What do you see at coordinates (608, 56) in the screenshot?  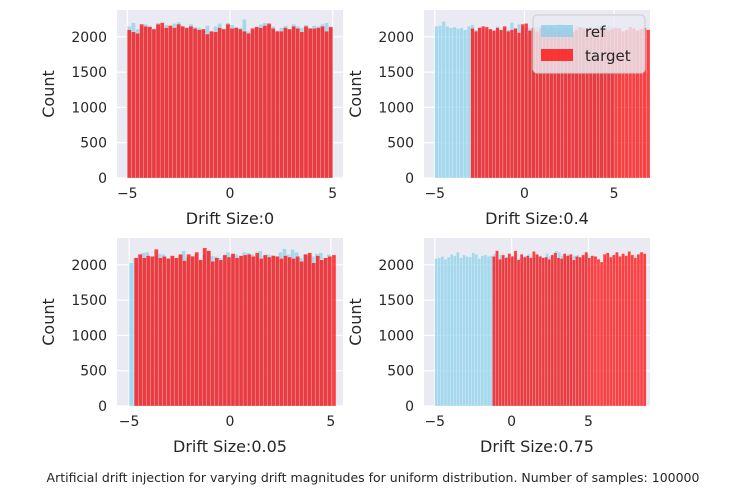 I see `legend-label-target: target` at bounding box center [608, 56].